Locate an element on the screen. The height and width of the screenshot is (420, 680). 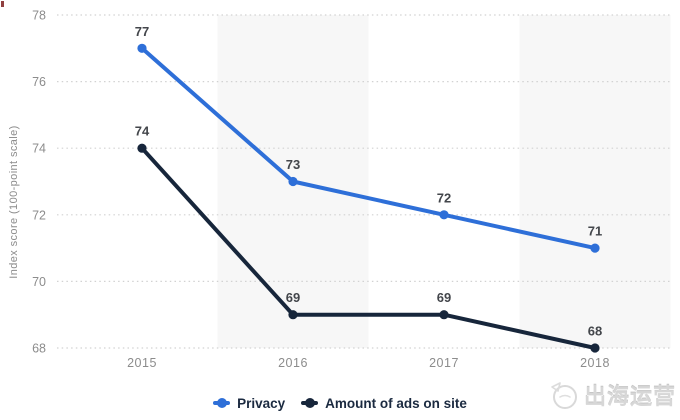
legend-item-privacy: Privacy is located at coordinates (249, 403).